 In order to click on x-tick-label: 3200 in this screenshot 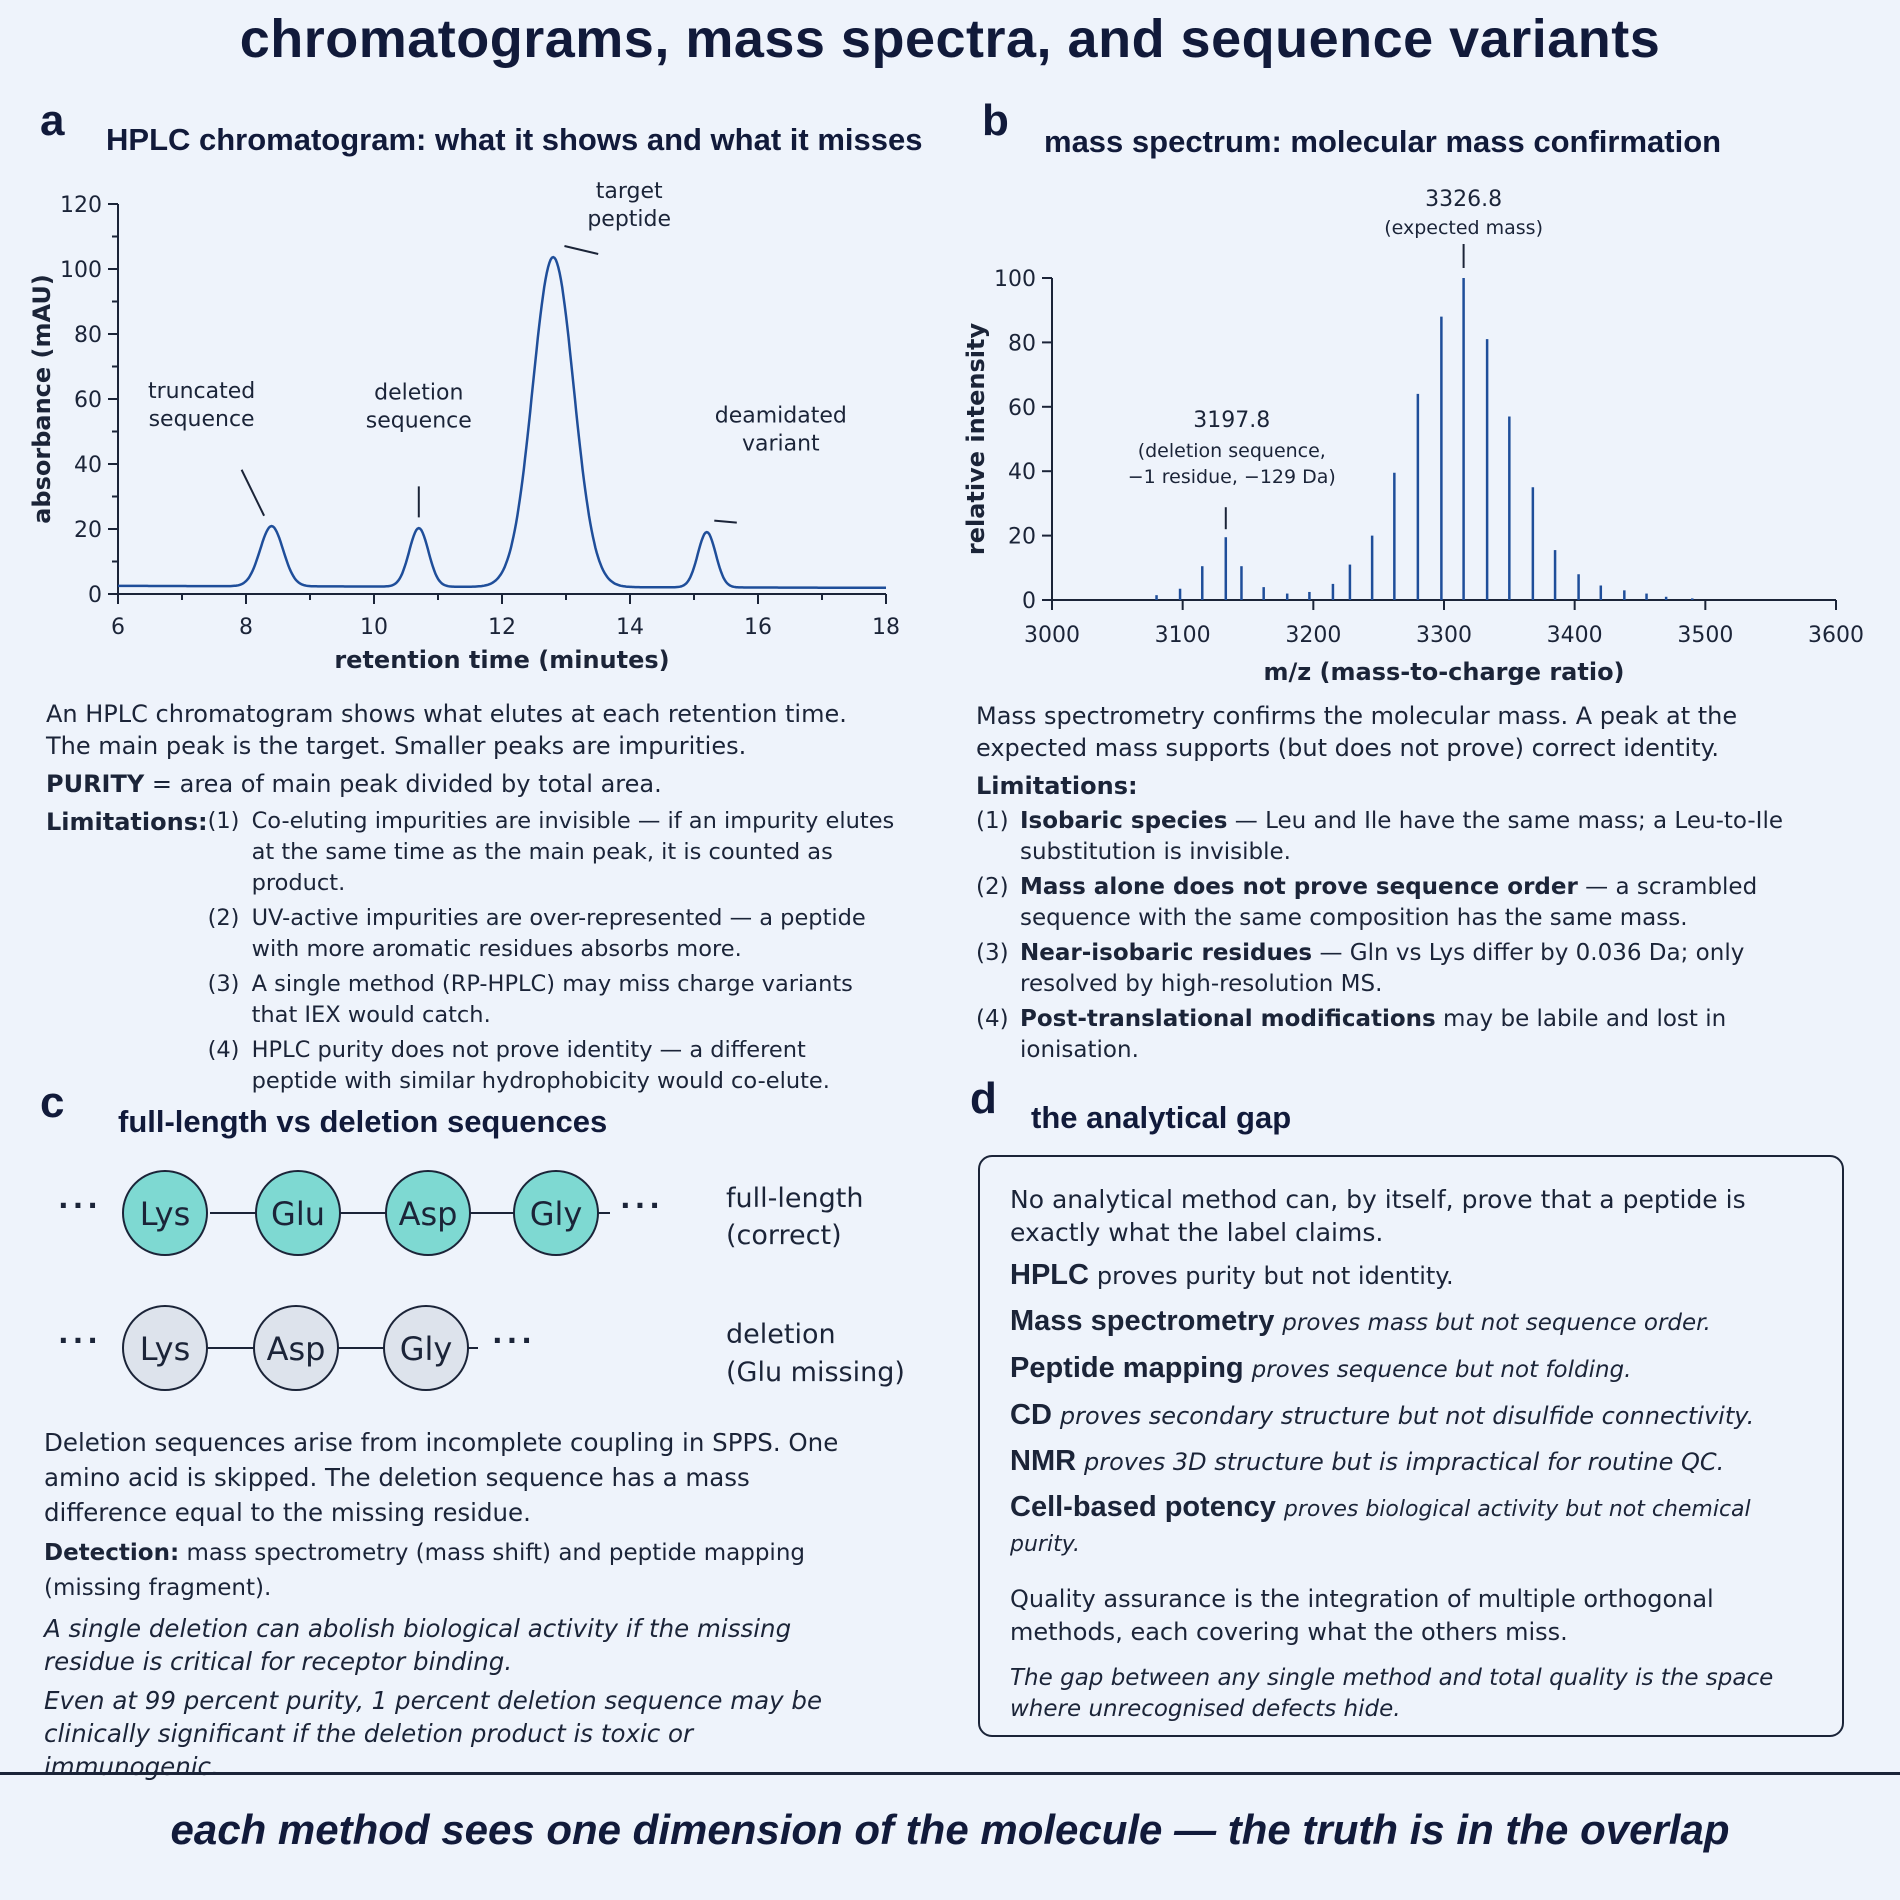, I will do `click(1313, 635)`.